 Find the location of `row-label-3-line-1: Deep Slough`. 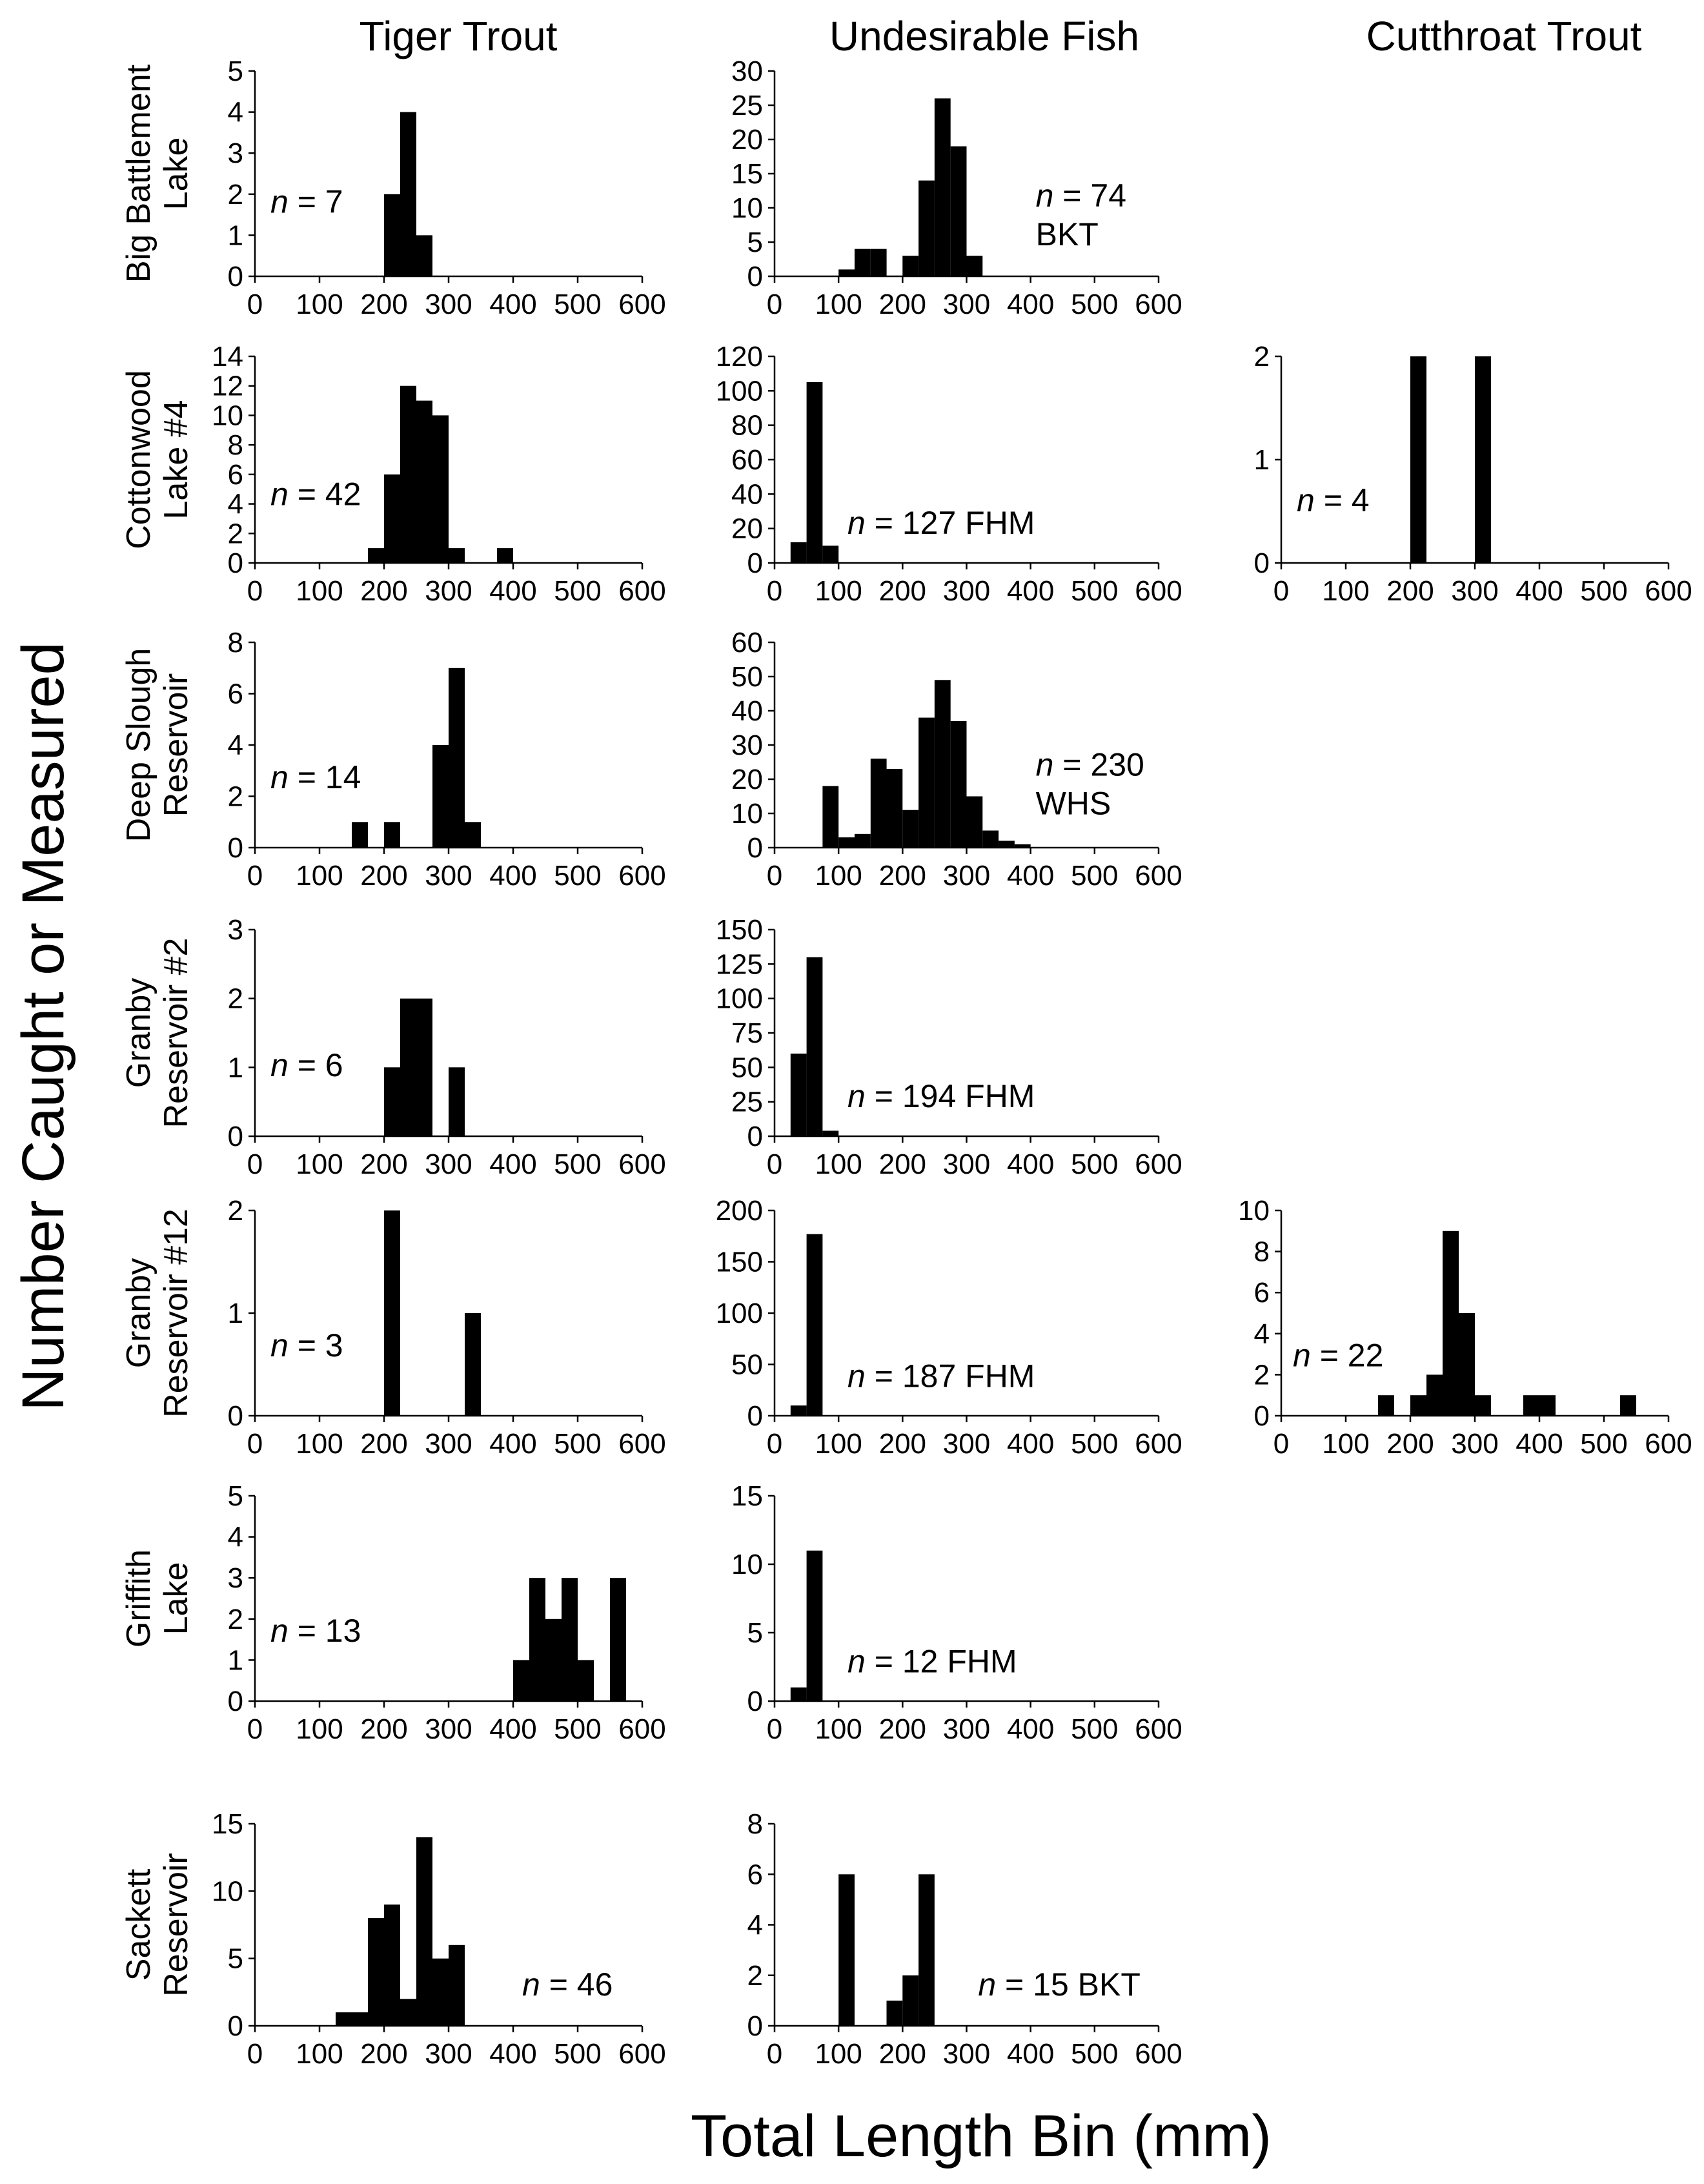

row-label-3-line-1: Deep Slough is located at coordinates (138, 745).